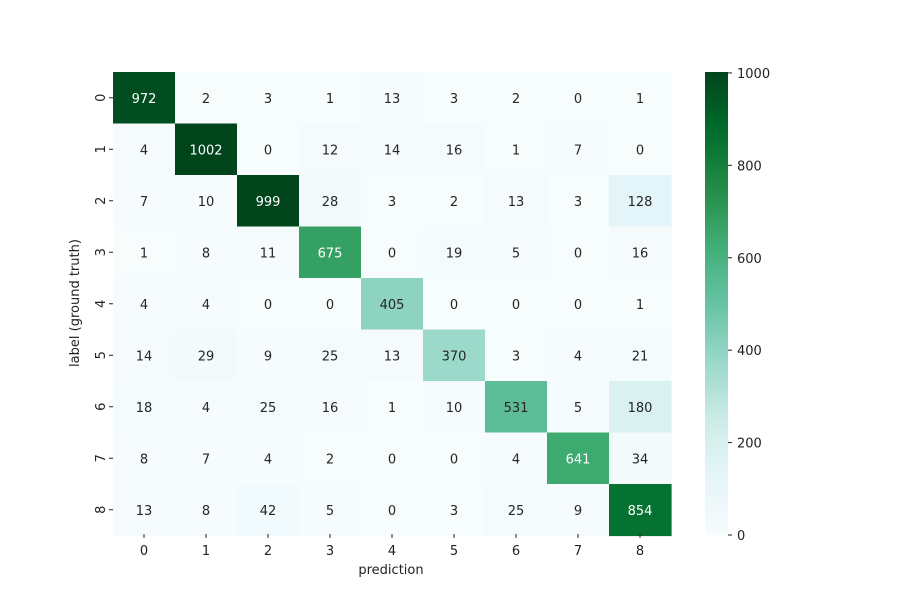  I want to click on cell-value-label: 2, so click(454, 202).